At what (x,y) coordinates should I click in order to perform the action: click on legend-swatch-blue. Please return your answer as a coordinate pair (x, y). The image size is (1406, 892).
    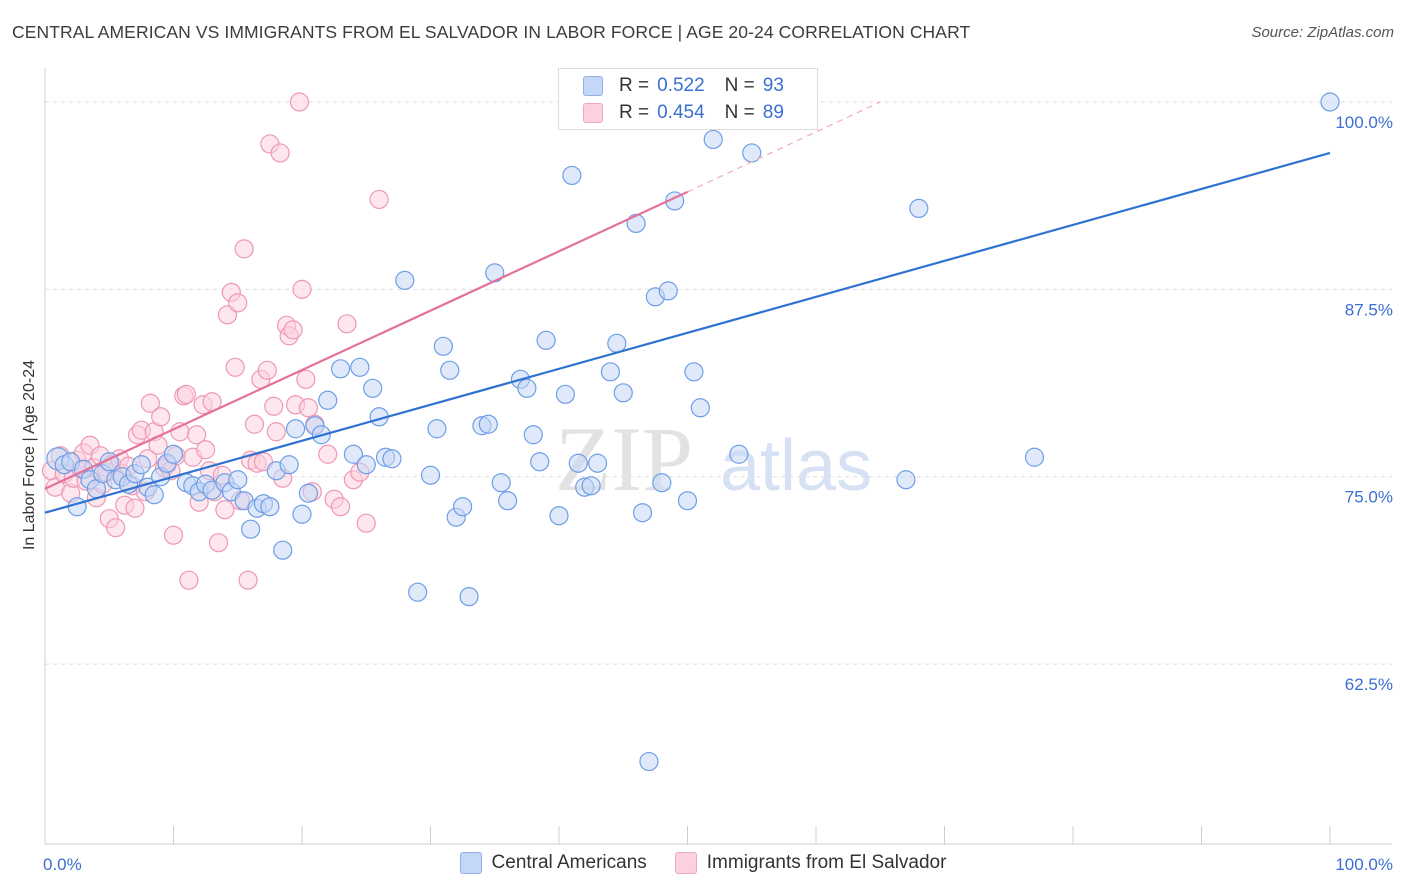
    Looking at the image, I should click on (470, 863).